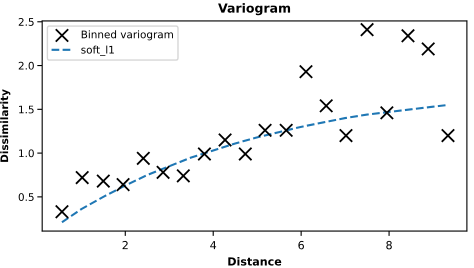  Describe the element at coordinates (127, 35) in the screenshot. I see `legend-label: Binned variogram` at that location.